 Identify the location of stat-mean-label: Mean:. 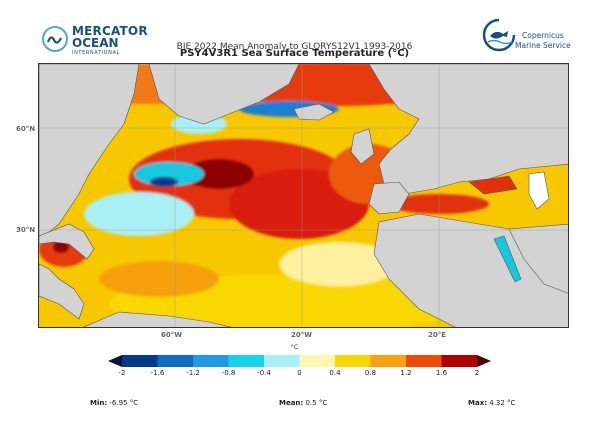
(291, 403).